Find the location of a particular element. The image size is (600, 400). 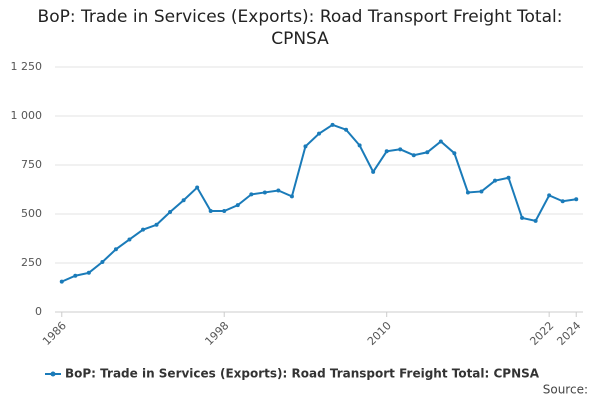

legend-marker is located at coordinates (53, 374).